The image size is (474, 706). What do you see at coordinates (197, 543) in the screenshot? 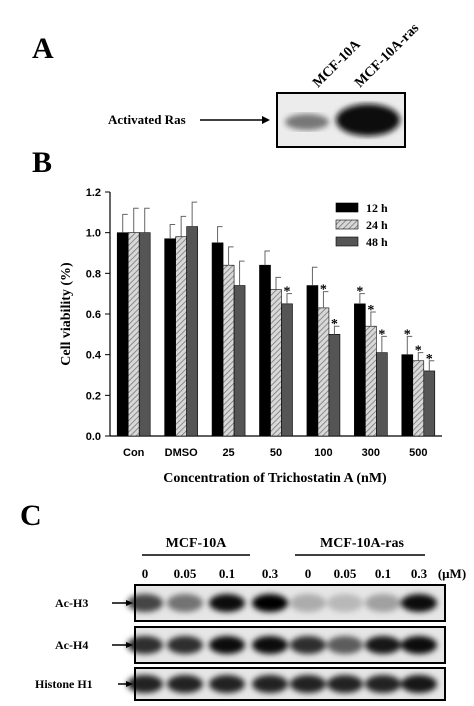
I see `group-label: MCF-10A` at bounding box center [197, 543].